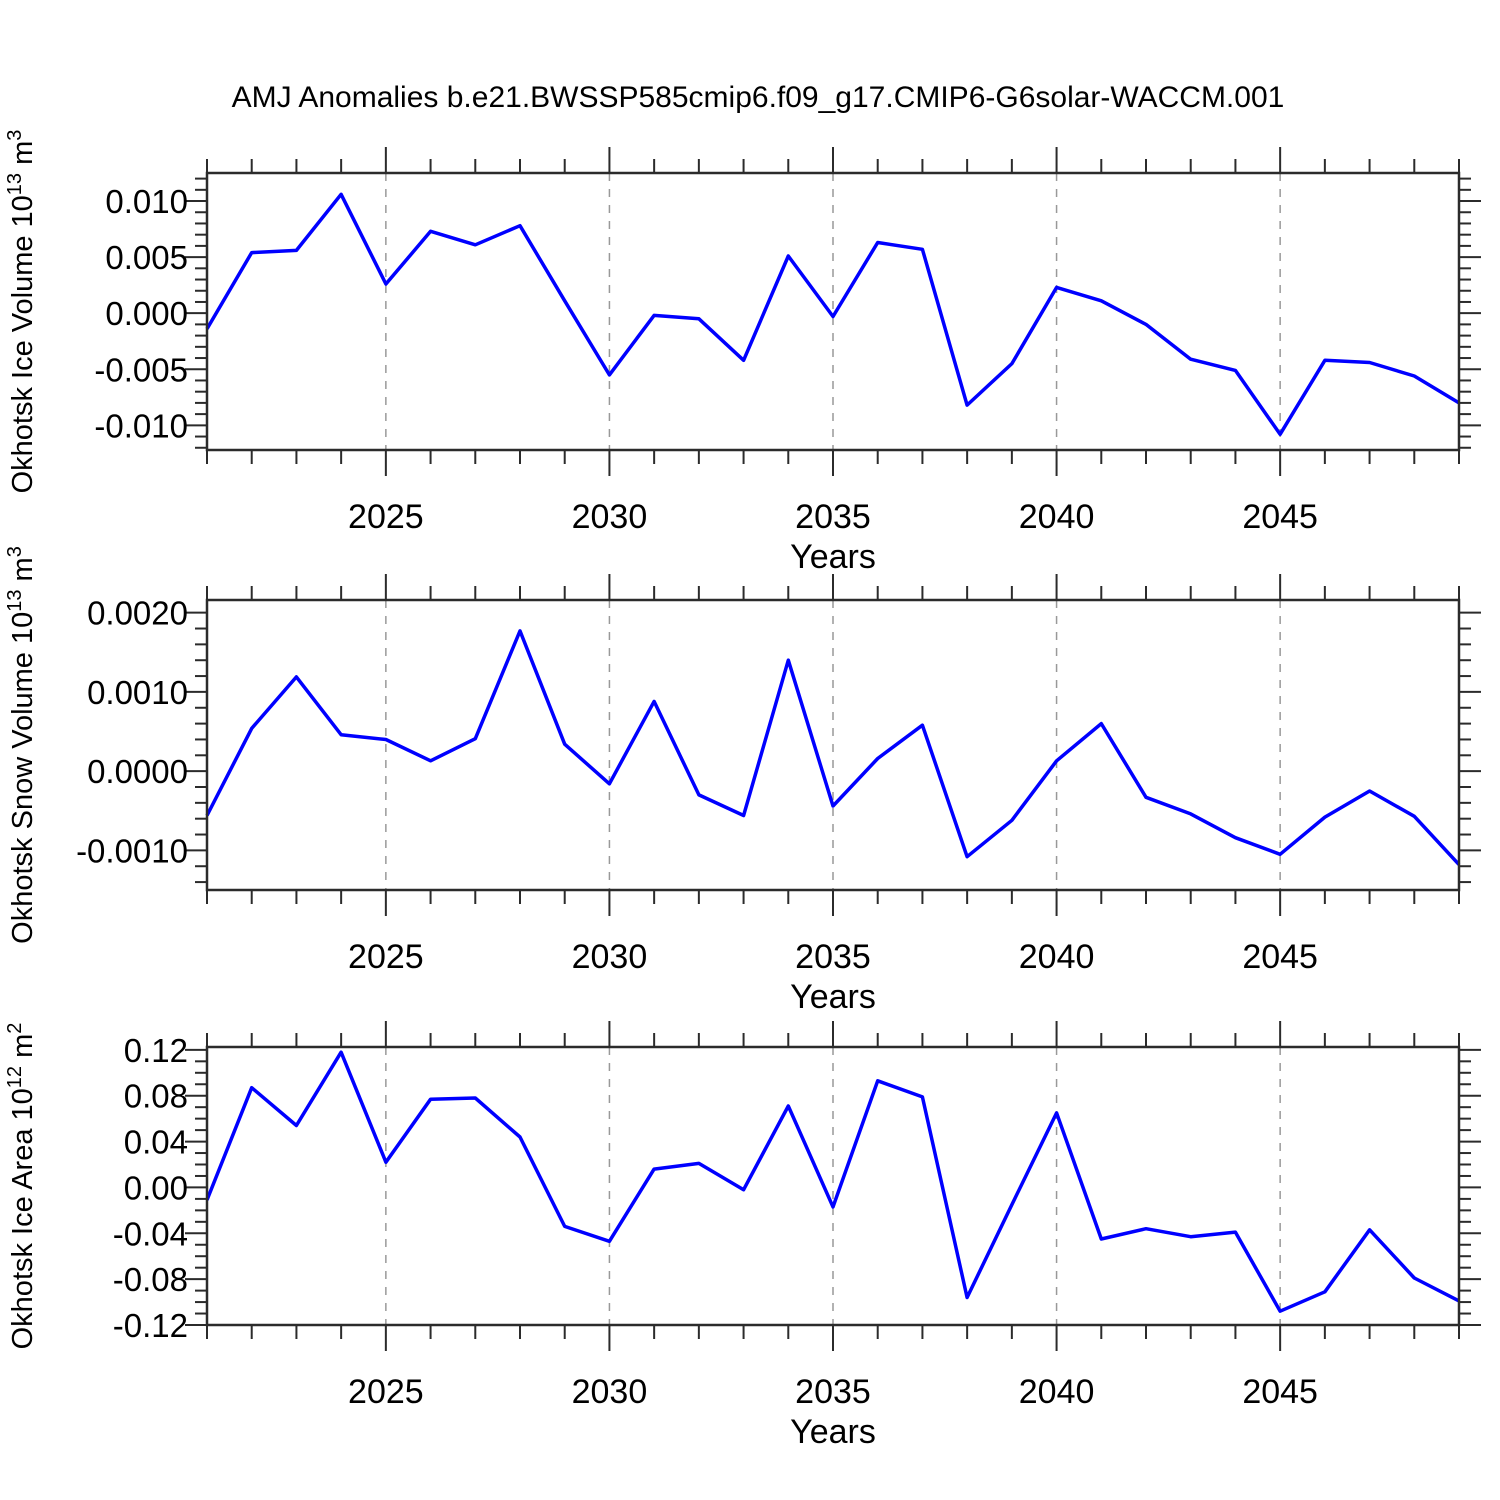 This screenshot has height=1500, width=1500. What do you see at coordinates (832, 1181) in the screenshot?
I see `data-line-okhotsk-ice-area` at bounding box center [832, 1181].